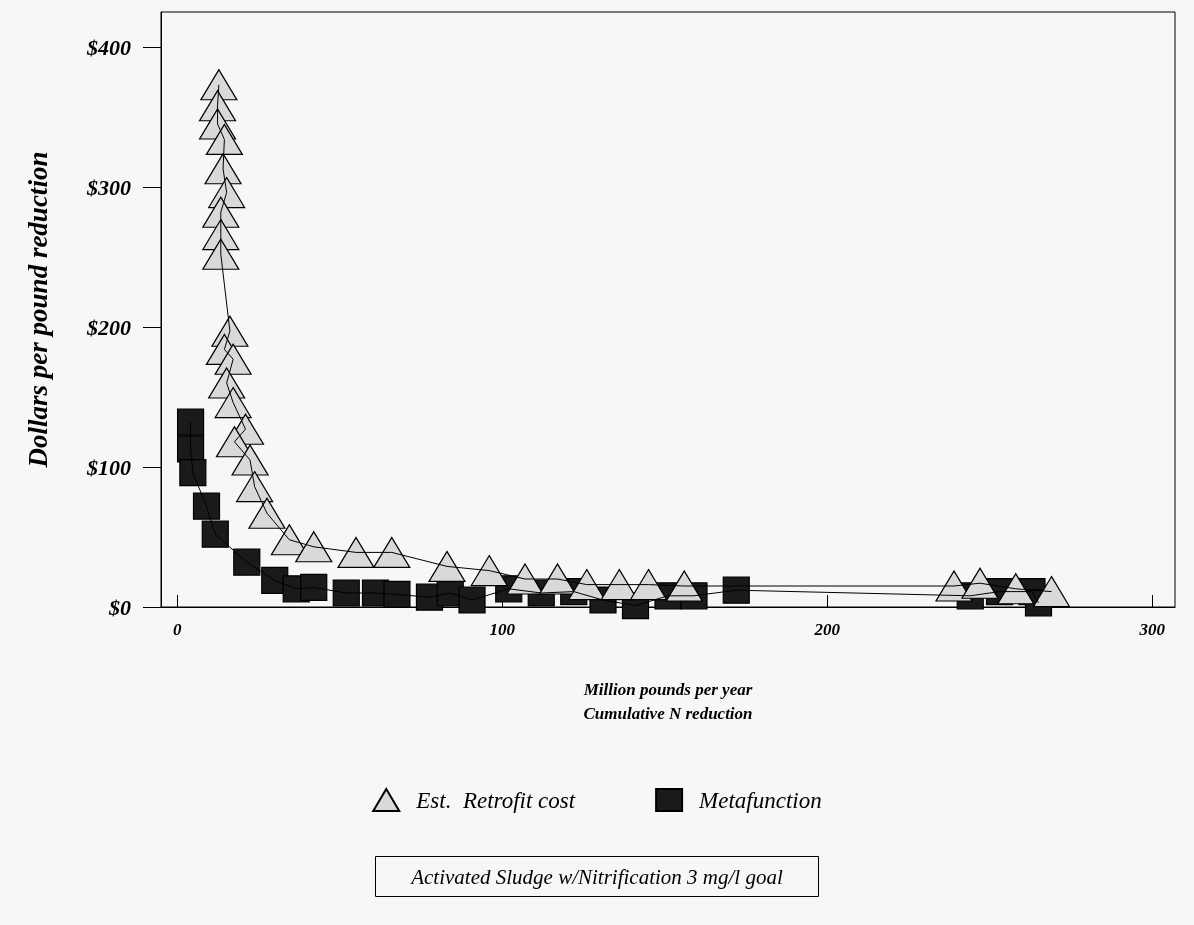  What do you see at coordinates (1152, 629) in the screenshot?
I see `x-tick-label: 300` at bounding box center [1152, 629].